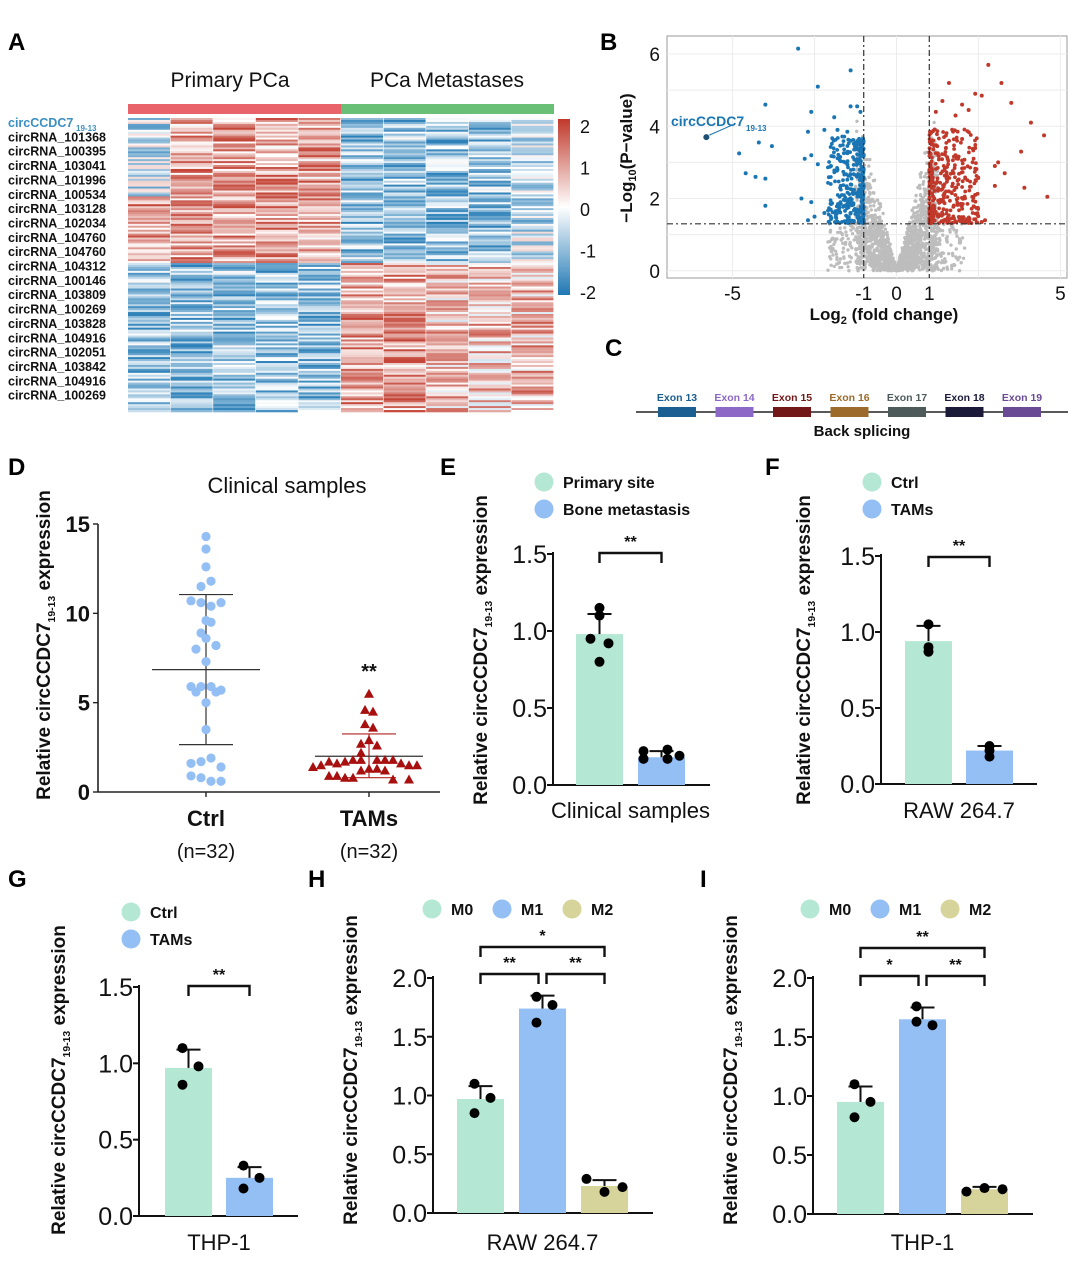 The image size is (1080, 1263). Describe the element at coordinates (857, 557) in the screenshot. I see `y-tick-label: 1.5` at that location.